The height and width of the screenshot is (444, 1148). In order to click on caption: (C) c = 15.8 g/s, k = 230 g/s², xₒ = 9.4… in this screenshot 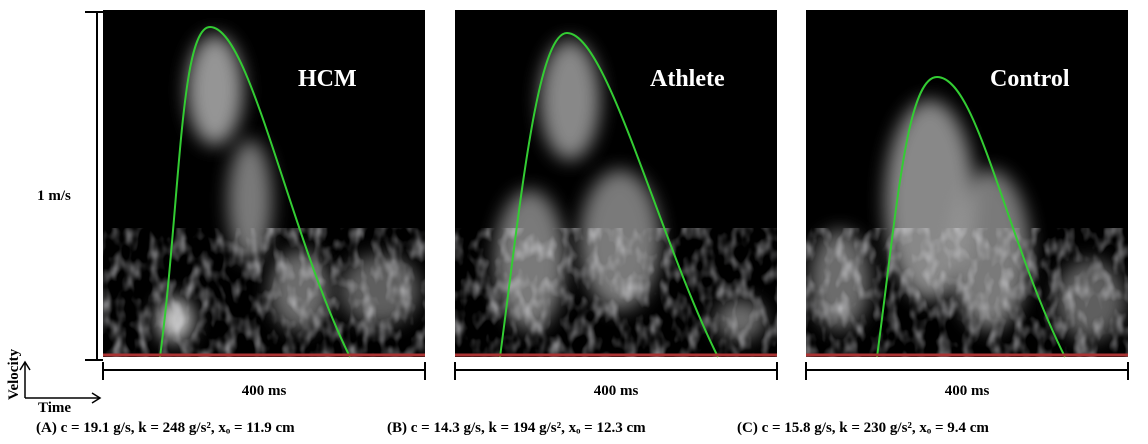, I will do `click(863, 428)`.